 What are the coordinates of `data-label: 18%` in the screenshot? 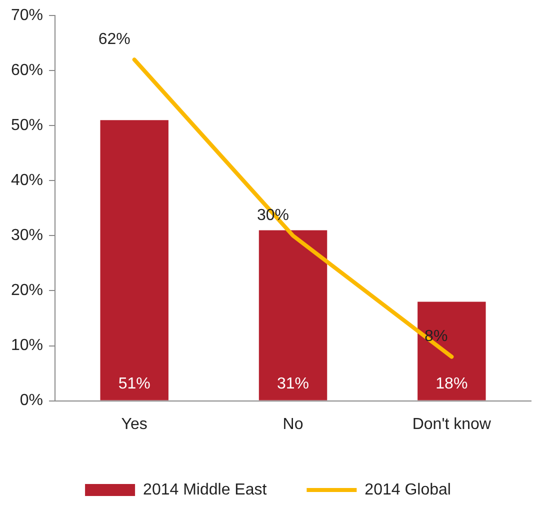 It's located at (452, 383).